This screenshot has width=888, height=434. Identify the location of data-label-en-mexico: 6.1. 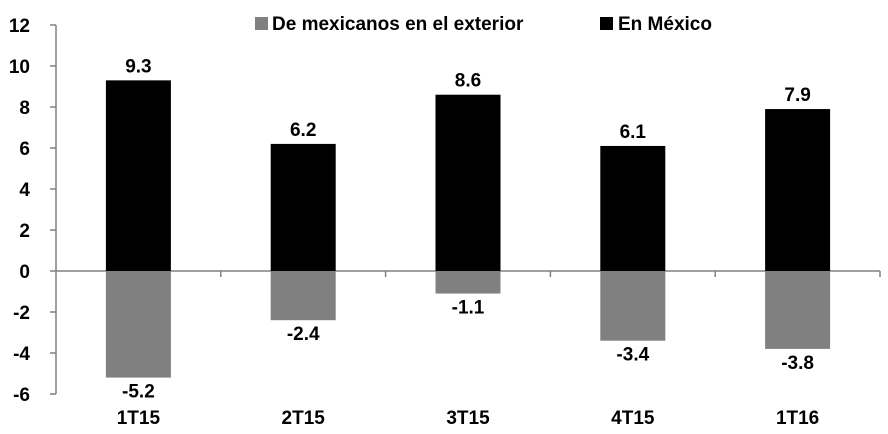
(633, 132).